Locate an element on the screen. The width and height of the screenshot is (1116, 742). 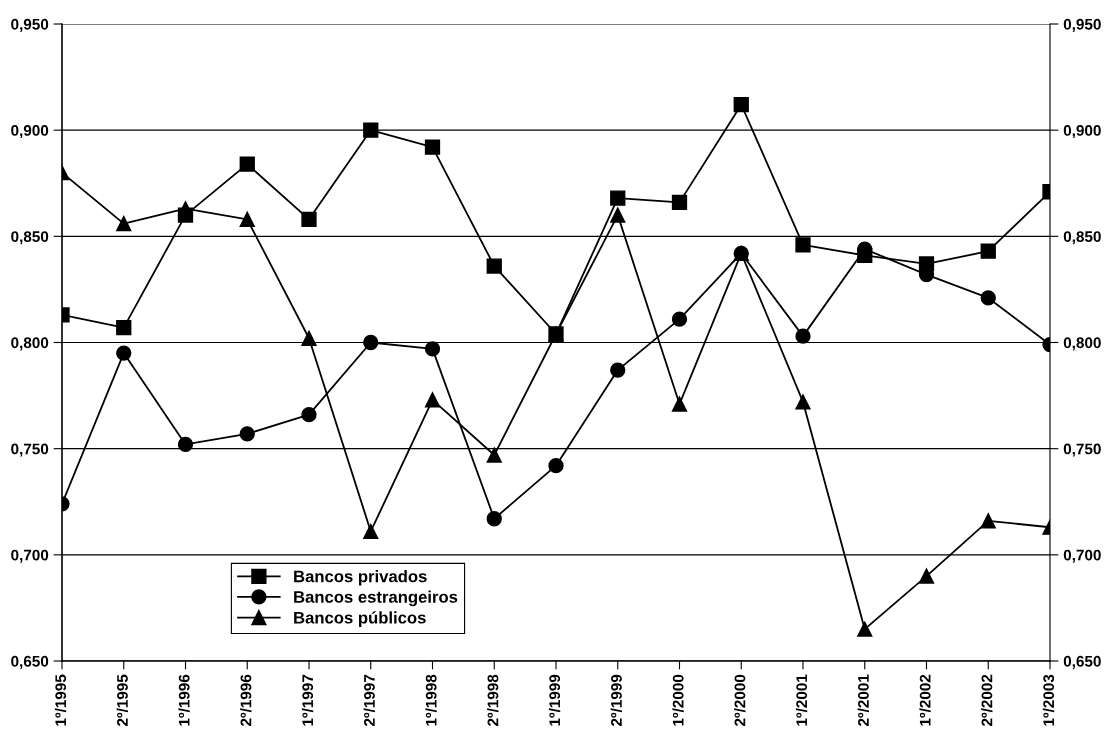
y2-tick-label: 0,700 is located at coordinates (1082, 556).